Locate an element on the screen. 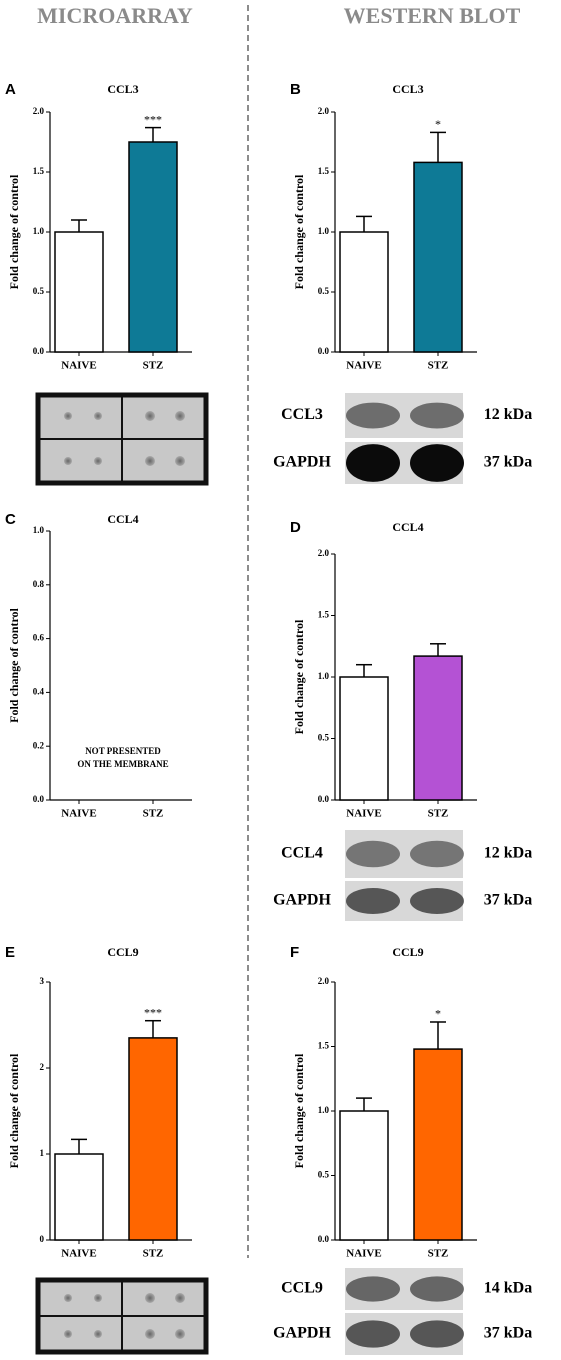  y-tick-label: 0.8 is located at coordinates (39, 584).